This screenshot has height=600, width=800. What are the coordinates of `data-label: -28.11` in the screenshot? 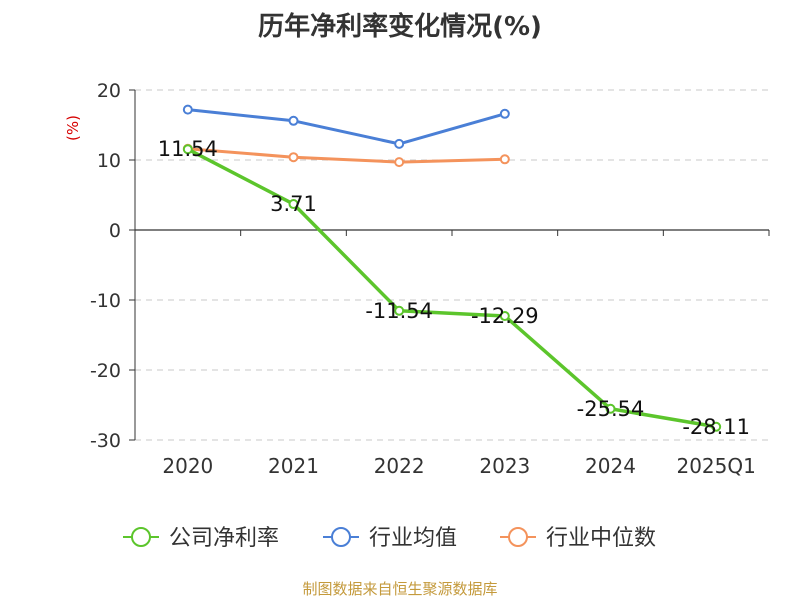 It's located at (716, 427).